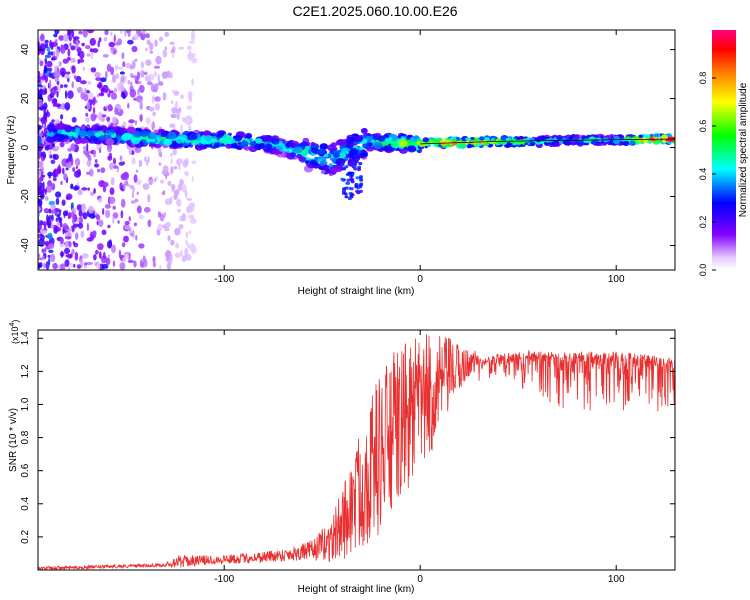  Describe the element at coordinates (25, 147) in the screenshot. I see `y-tick-label: 0` at that location.